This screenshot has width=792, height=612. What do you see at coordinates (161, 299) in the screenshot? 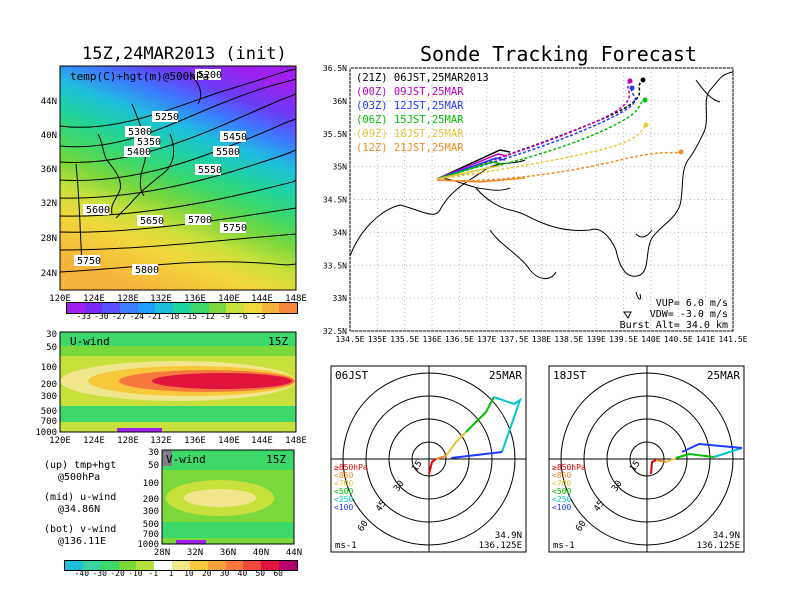
I see `lon-tick: 132E` at bounding box center [161, 299].